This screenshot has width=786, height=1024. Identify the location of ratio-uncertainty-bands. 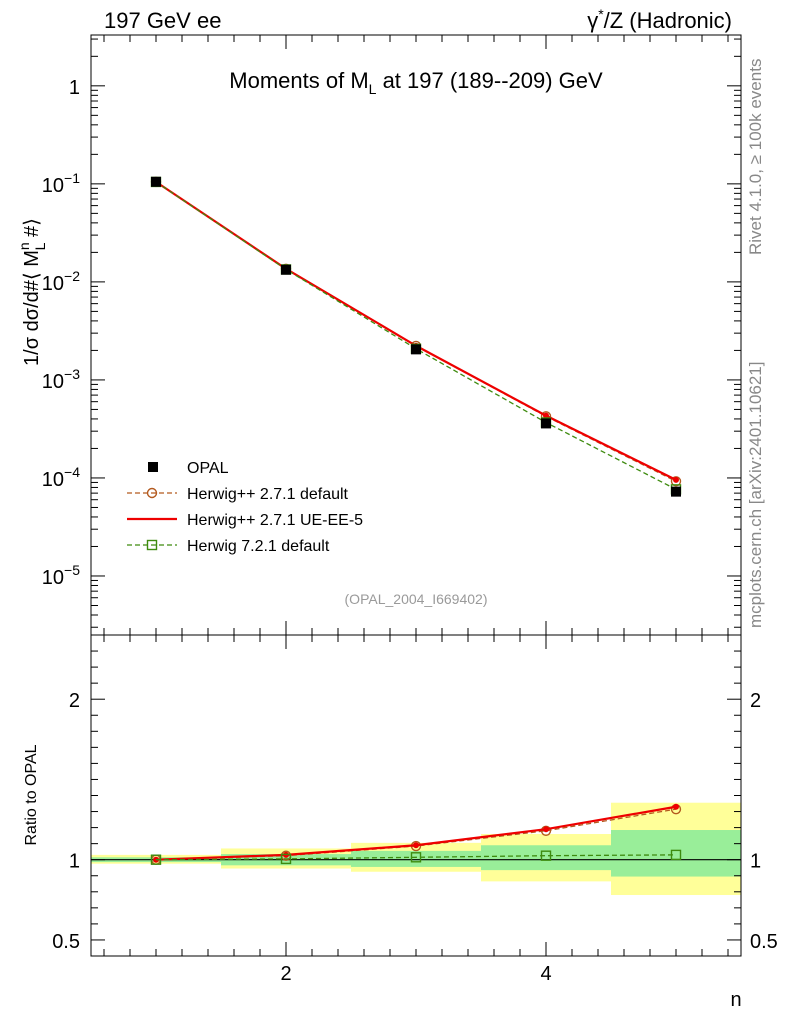
(416, 849).